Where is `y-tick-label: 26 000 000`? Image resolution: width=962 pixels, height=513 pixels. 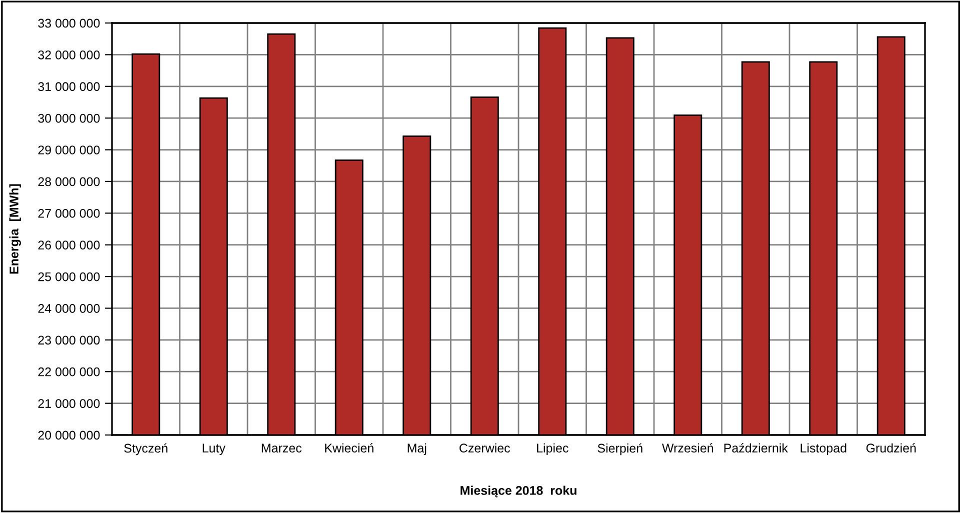 y-tick-label: 26 000 000 is located at coordinates (69, 245).